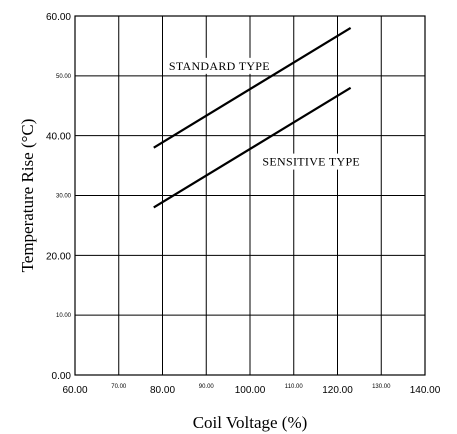 Image resolution: width=457 pixels, height=434 pixels. What do you see at coordinates (58, 17) in the screenshot?
I see `y-tick-label: 60.00` at bounding box center [58, 17].